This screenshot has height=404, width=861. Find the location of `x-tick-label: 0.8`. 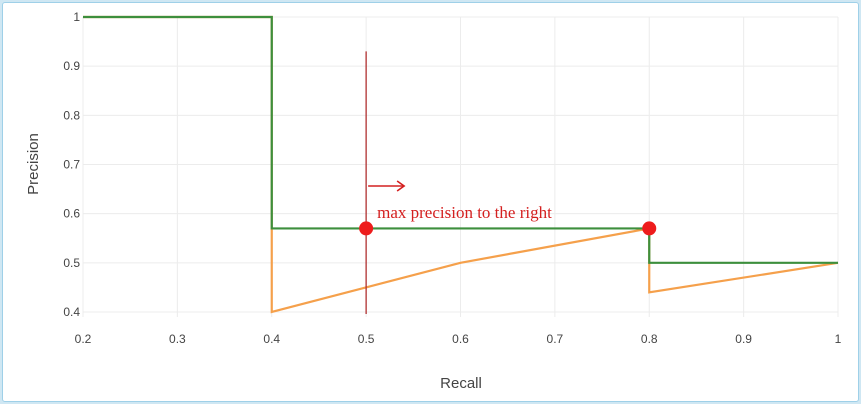

x-tick-label: 0.8 is located at coordinates (649, 339).